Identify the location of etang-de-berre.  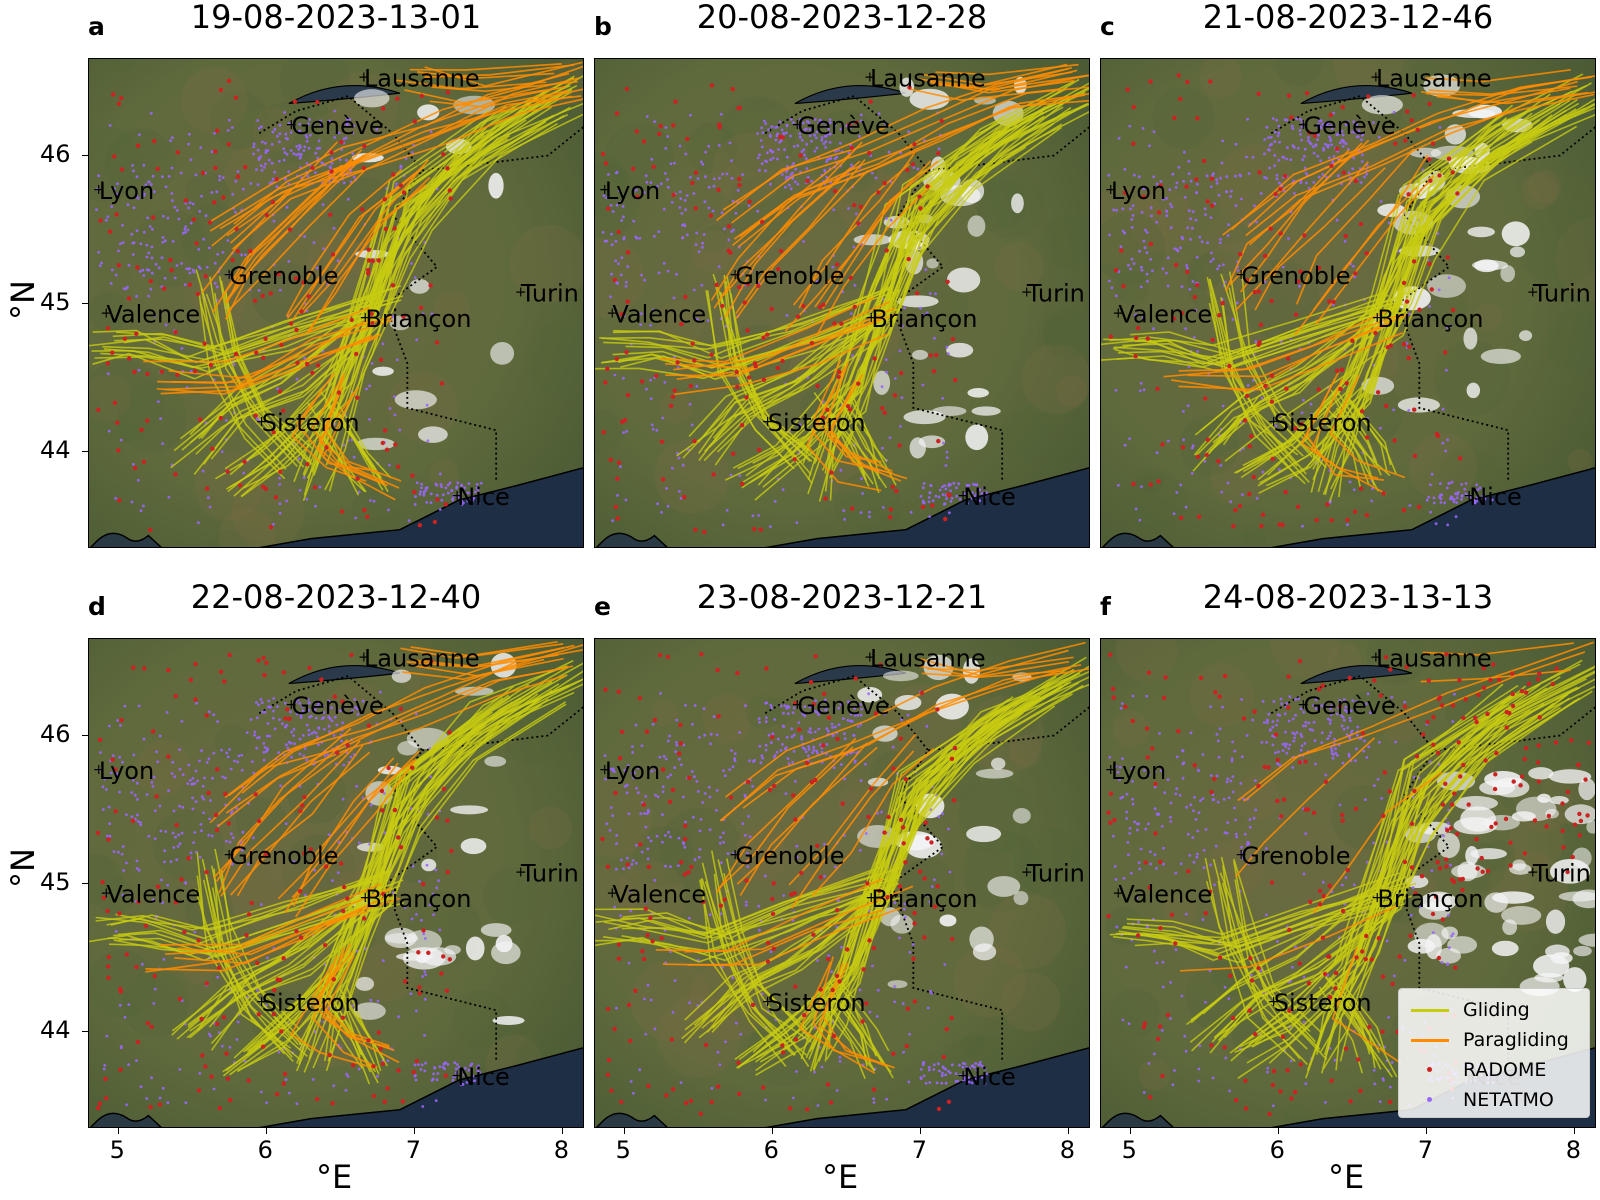
(125, 1119).